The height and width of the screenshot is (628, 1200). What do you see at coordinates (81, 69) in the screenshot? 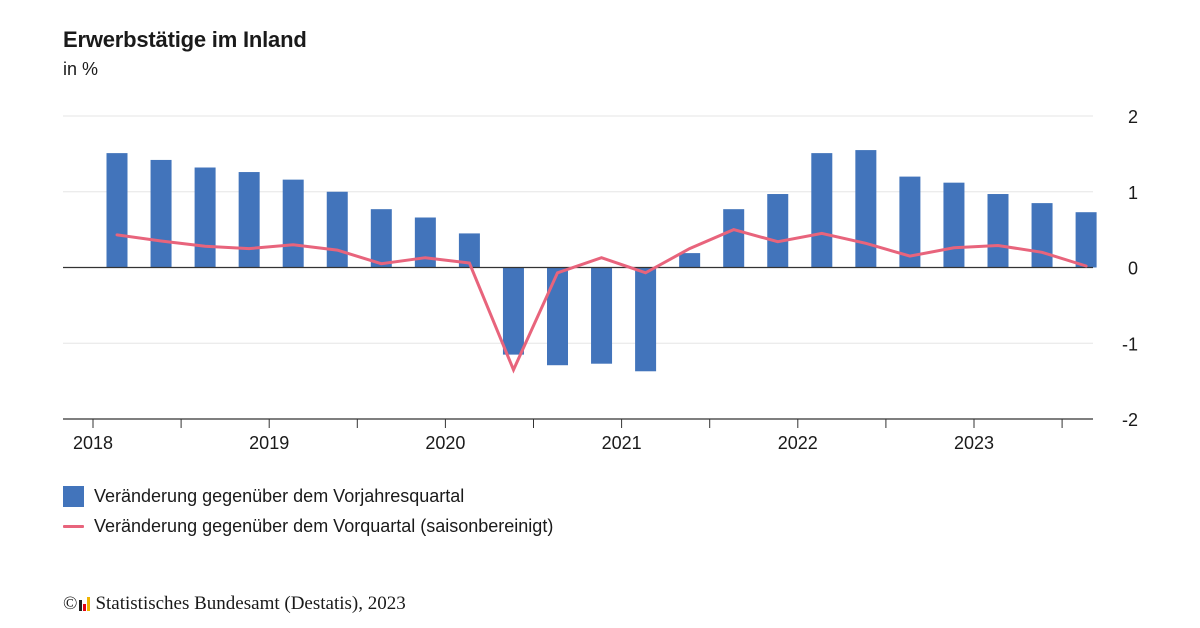
I see `chart-subtitle: in %` at bounding box center [81, 69].